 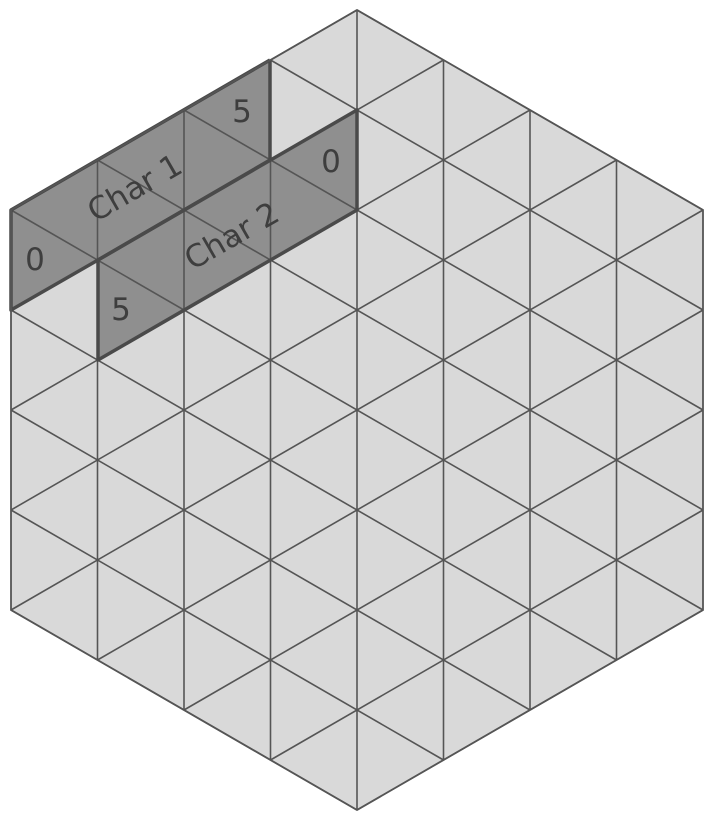 I want to click on char-2-border, so click(x=227, y=235).